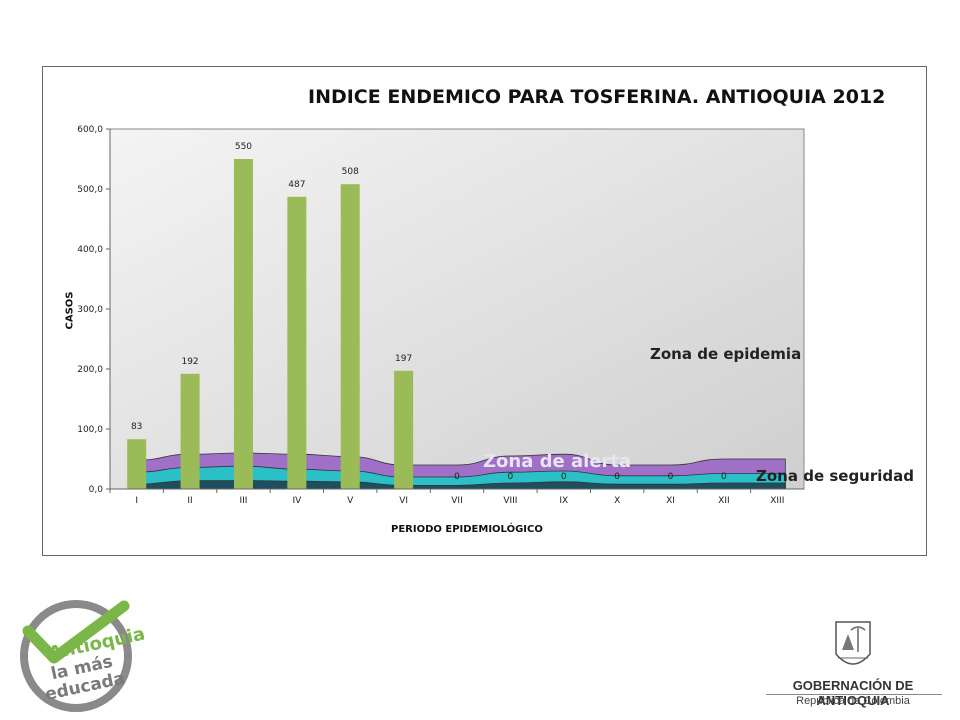  I want to click on gobernacion-name: GOBERNACIÓN DE ANTIOQUIA, so click(853, 693).